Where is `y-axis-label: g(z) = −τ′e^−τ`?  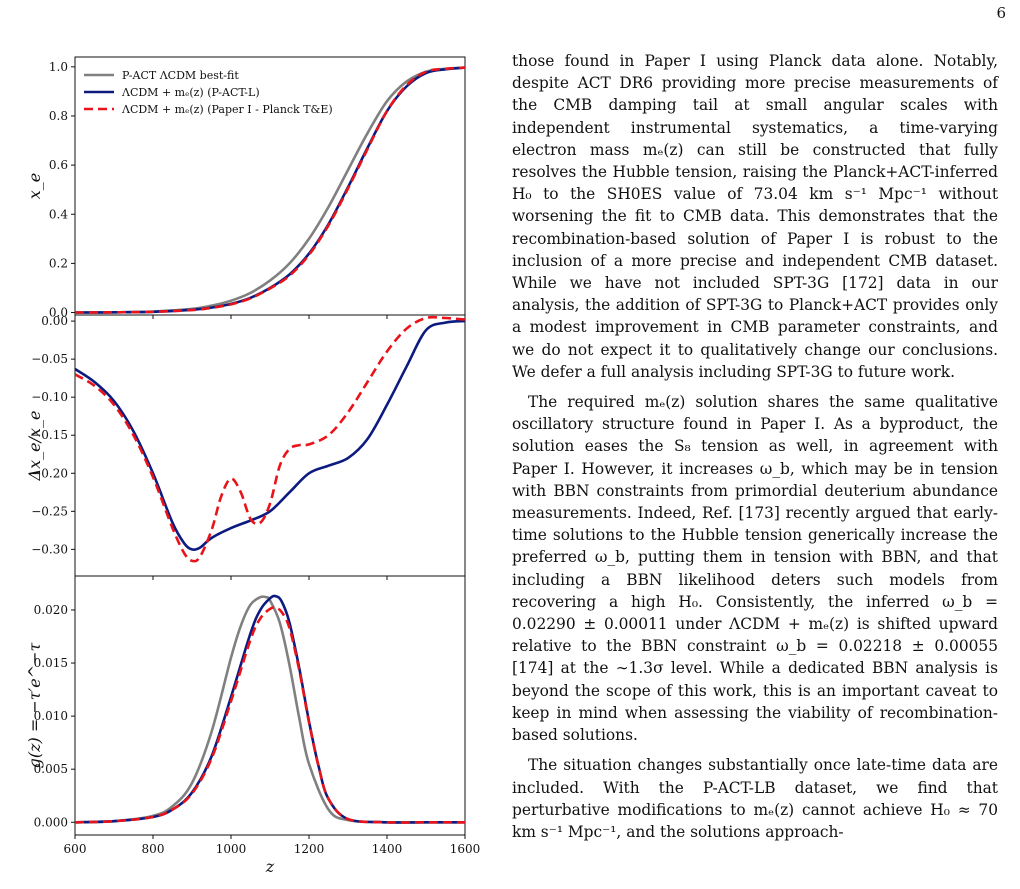 y-axis-label: g(z) = −τ′e^−τ is located at coordinates (34, 704).